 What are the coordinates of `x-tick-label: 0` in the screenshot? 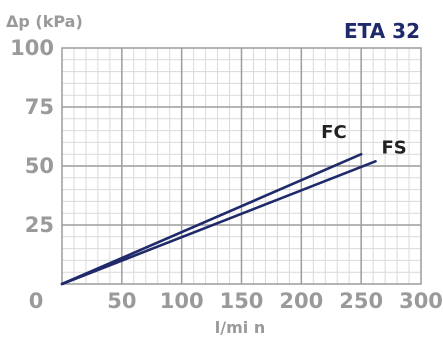 It's located at (36, 301).